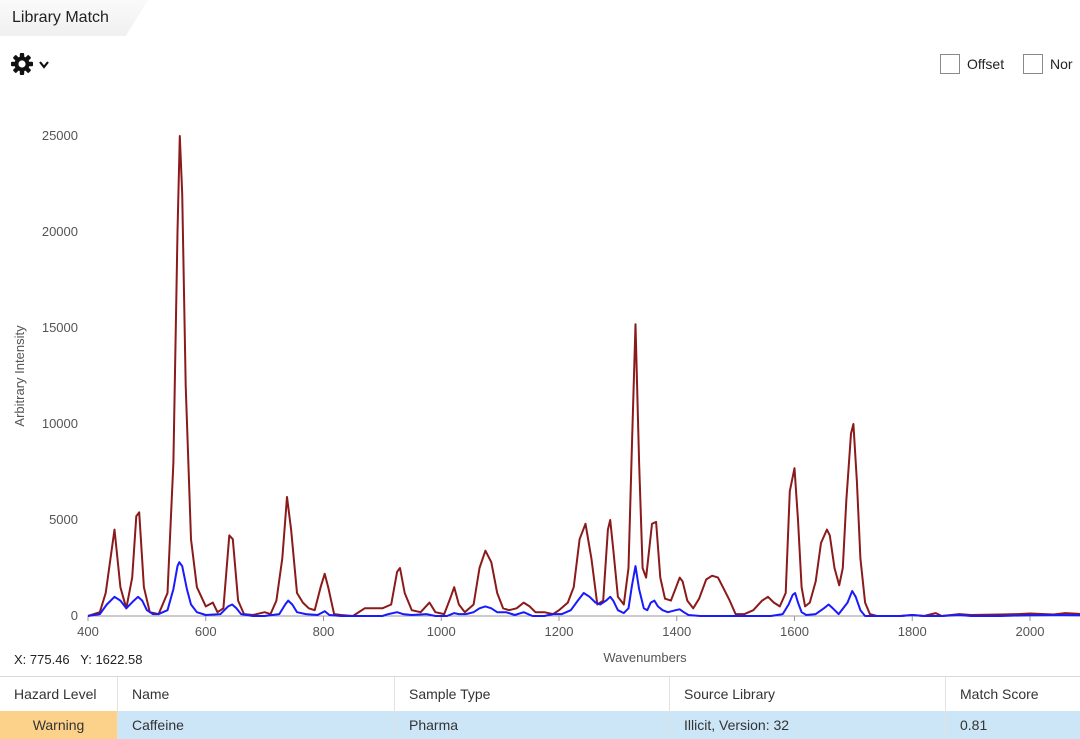 This screenshot has height=739, width=1080. I want to click on normalize-checkbox, so click(1033, 64).